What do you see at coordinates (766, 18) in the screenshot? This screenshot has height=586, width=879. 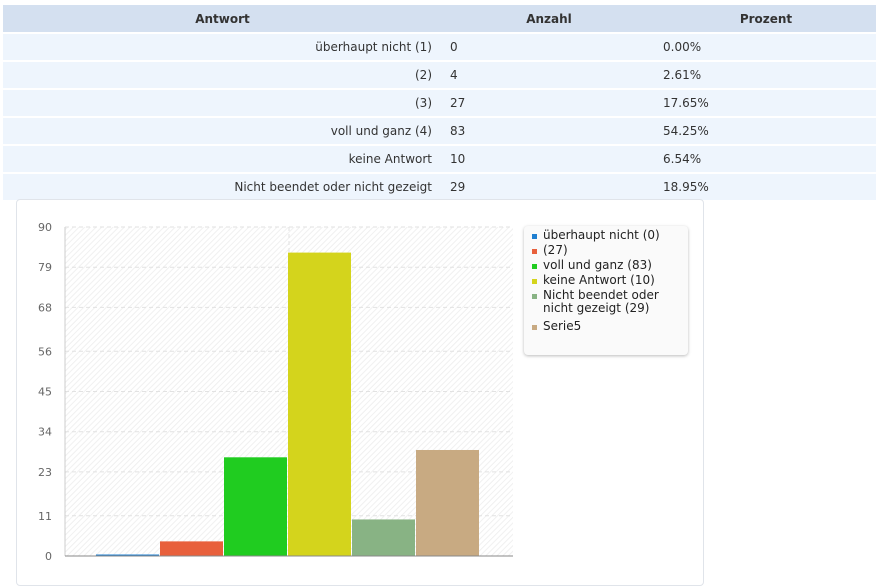 I see `header-percent: Prozent` at bounding box center [766, 18].